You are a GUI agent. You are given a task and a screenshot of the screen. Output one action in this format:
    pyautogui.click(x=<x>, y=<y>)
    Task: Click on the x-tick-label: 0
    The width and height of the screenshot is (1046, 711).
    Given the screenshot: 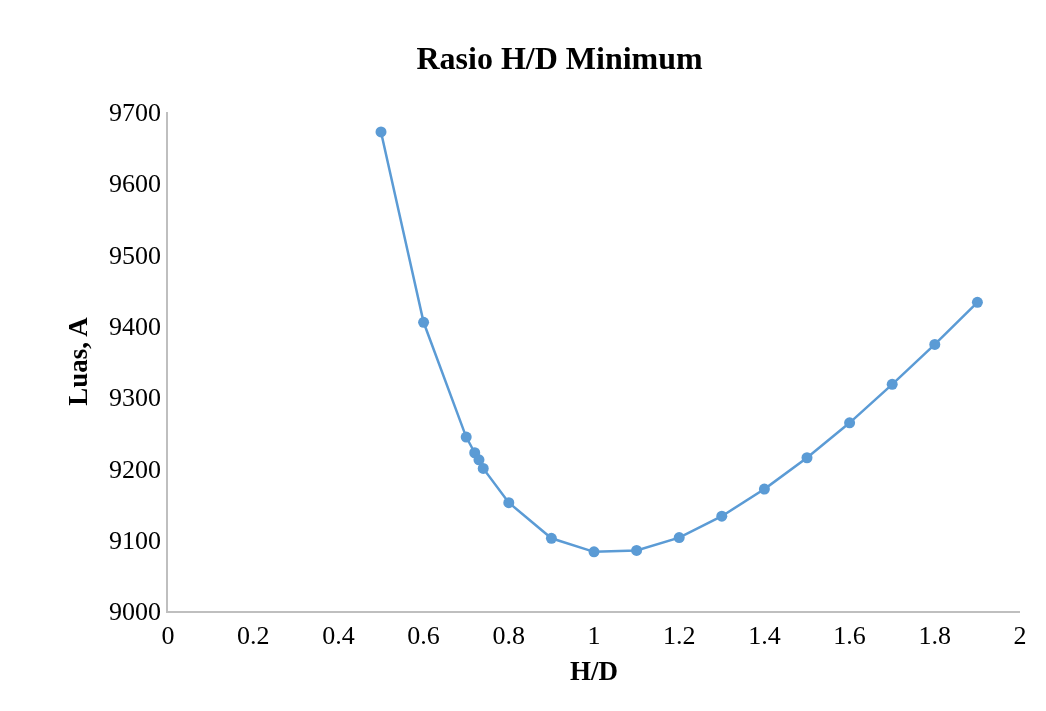 What is the action you would take?
    pyautogui.click(x=168, y=635)
    